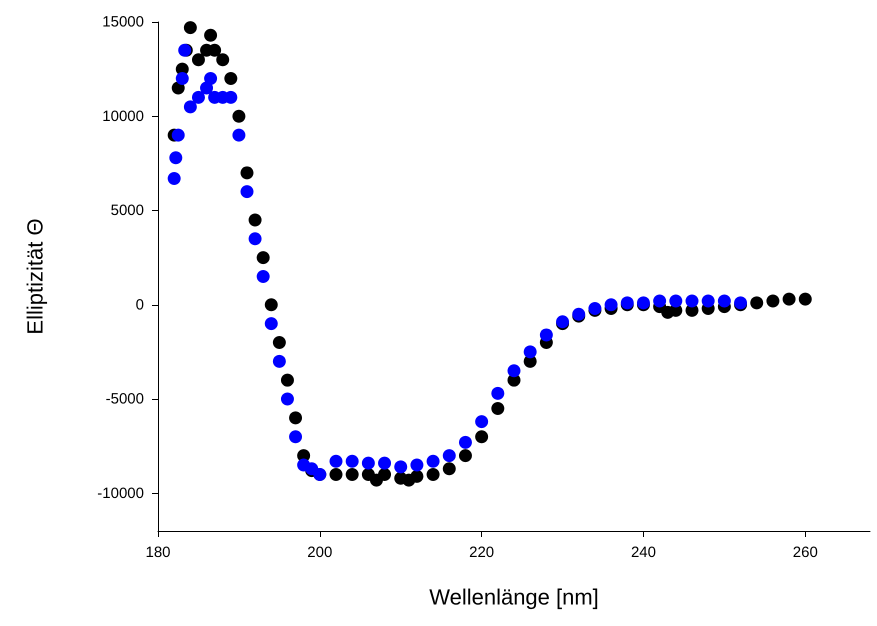 This screenshot has width=877, height=626. Describe the element at coordinates (481, 552) in the screenshot. I see `x-tick-label: 220` at that location.